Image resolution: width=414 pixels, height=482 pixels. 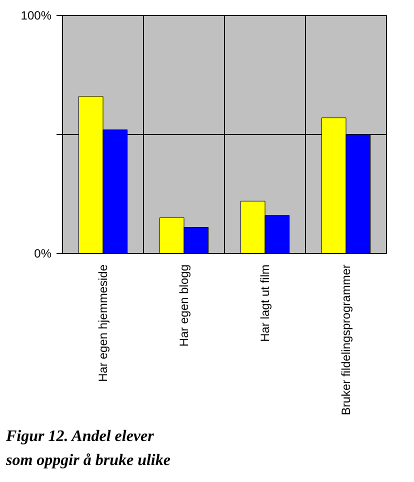 What do you see at coordinates (346, 340) in the screenshot?
I see `x-tick-label: Bruker fildelingsprogrammer` at bounding box center [346, 340].